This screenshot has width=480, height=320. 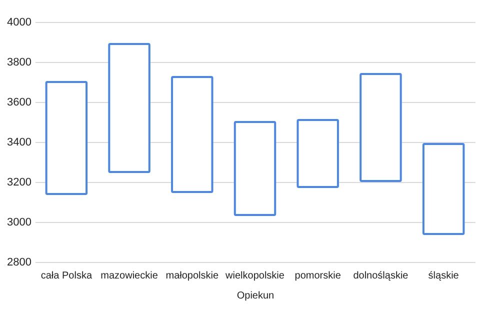 I want to click on y-tick-label: 4000, so click(x=19, y=22).